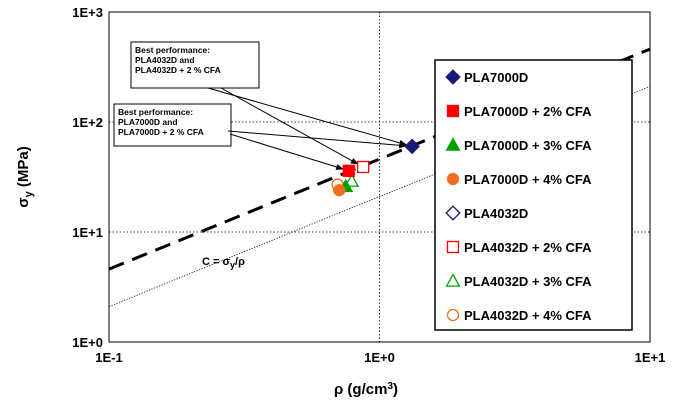 The width and height of the screenshot is (682, 403). I want to click on x-tick-labels: 1E-1 1E+0 1E+1, so click(380, 357).